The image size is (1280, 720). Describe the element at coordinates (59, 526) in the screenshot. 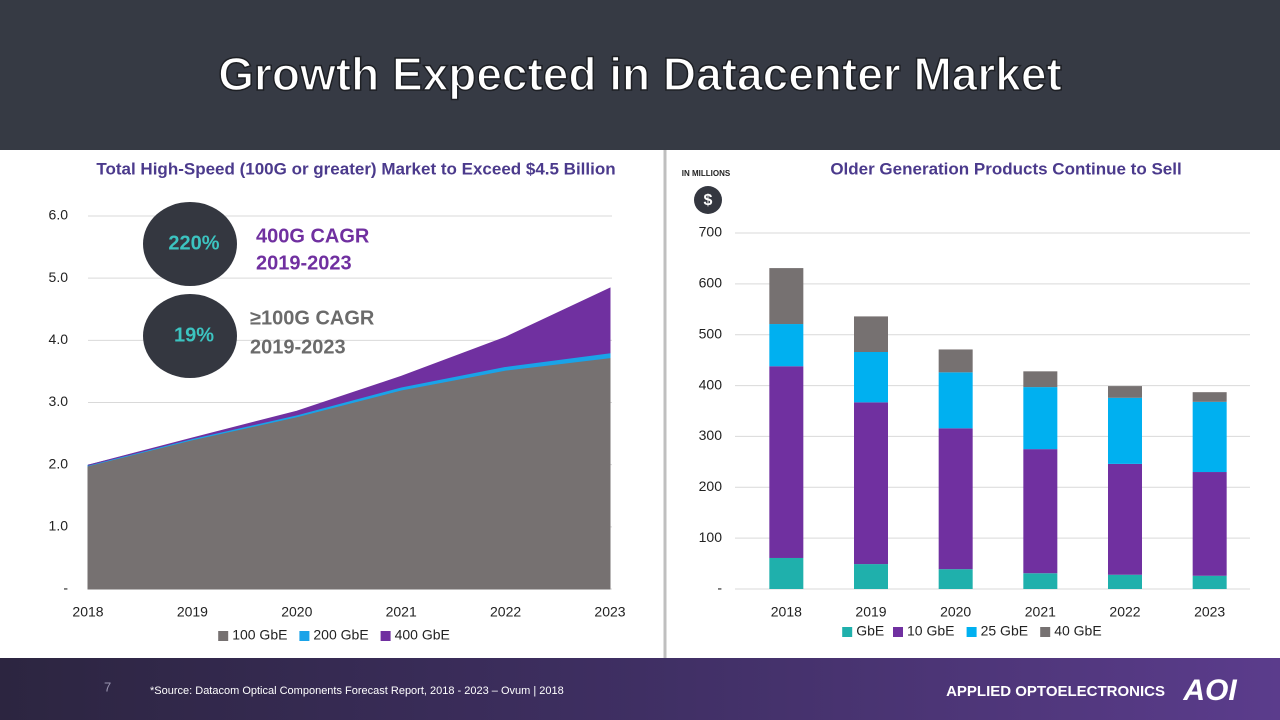

I see `y-tick-label: 1.0` at that location.